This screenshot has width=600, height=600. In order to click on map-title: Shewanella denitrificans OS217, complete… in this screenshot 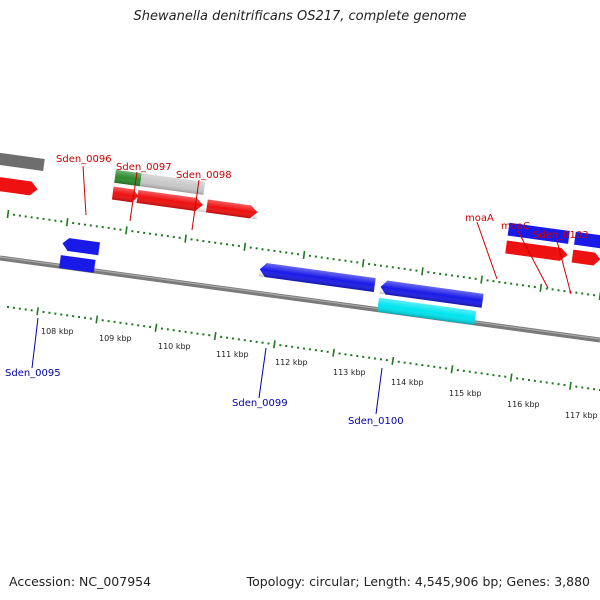, I will do `click(300, 16)`.